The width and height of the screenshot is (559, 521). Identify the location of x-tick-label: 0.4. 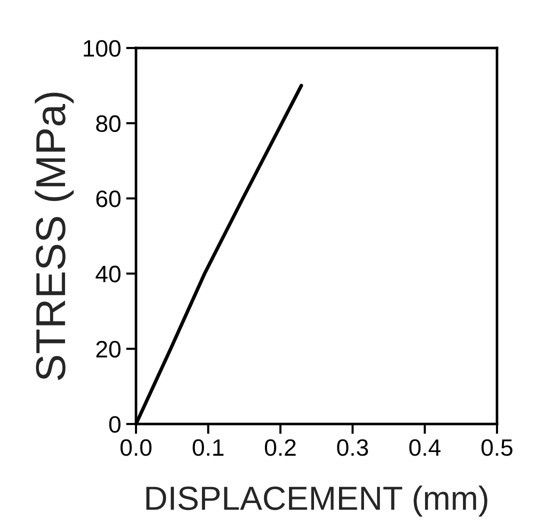
(425, 447).